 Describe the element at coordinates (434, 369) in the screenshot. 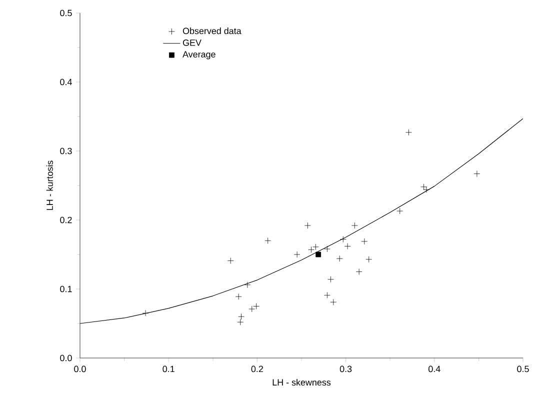

I see `x-tick-label: 0.4` at that location.